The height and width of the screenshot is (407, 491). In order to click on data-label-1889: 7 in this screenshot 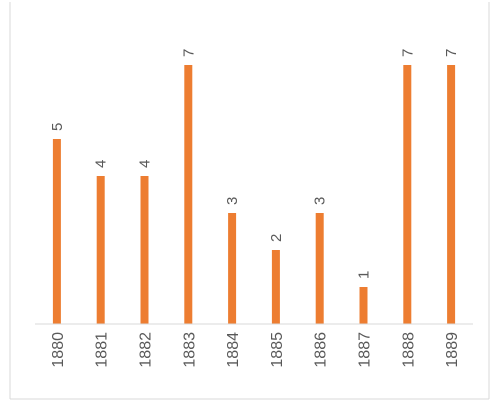, I will do `click(451, 53)`.